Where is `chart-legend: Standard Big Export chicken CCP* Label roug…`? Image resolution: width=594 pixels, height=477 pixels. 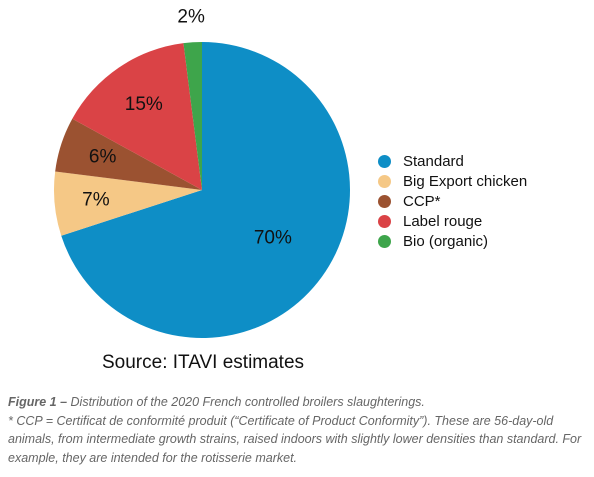 chart-legend: Standard Big Export chicken CCP* Label roug… is located at coordinates (452, 201).